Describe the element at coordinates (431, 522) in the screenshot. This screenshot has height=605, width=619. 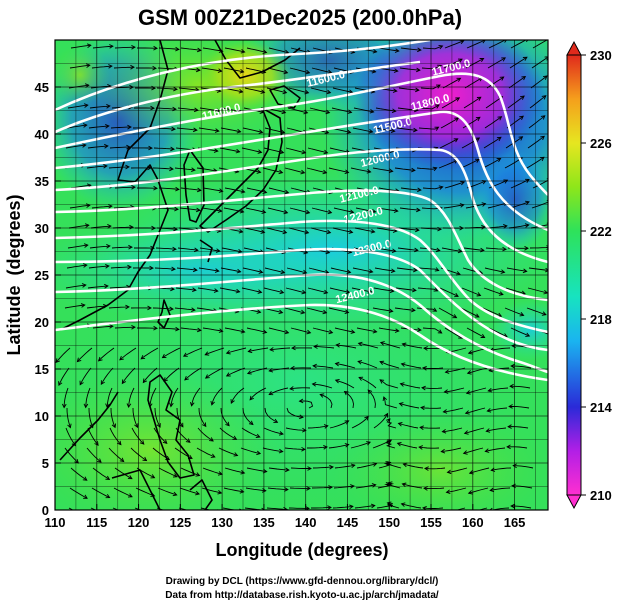
I see `x-tick-label: 155` at that location.